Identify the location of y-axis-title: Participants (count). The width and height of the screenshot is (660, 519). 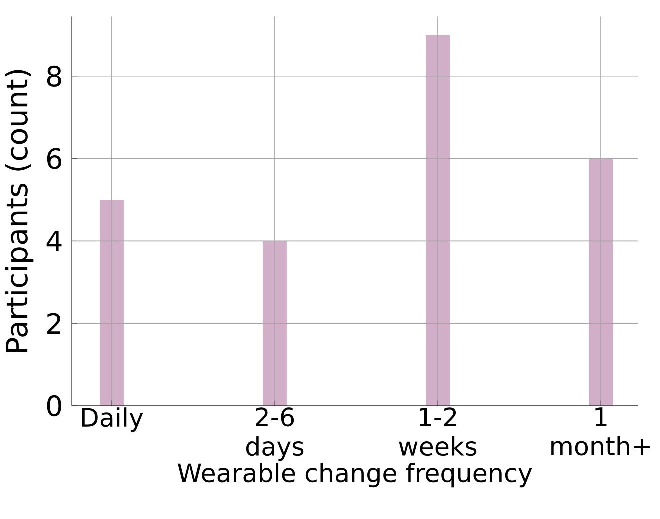
(19, 211).